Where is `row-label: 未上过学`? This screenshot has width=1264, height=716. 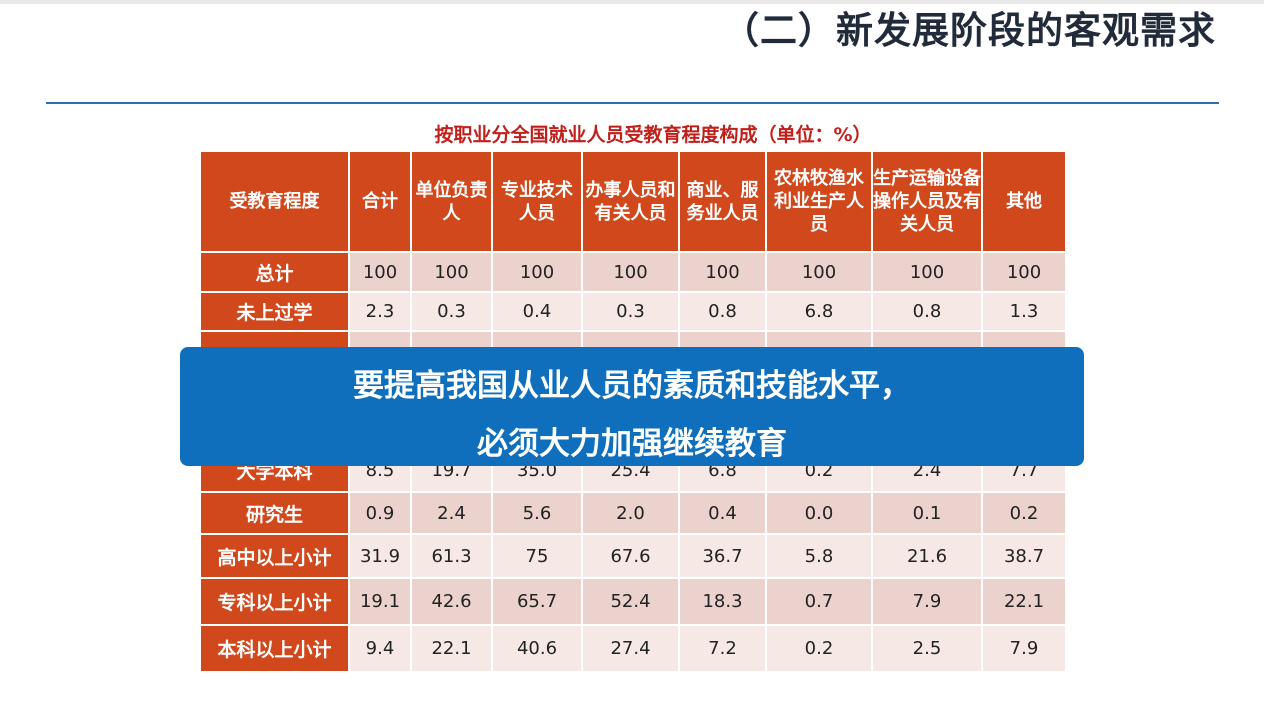 row-label: 未上过学 is located at coordinates (274, 311).